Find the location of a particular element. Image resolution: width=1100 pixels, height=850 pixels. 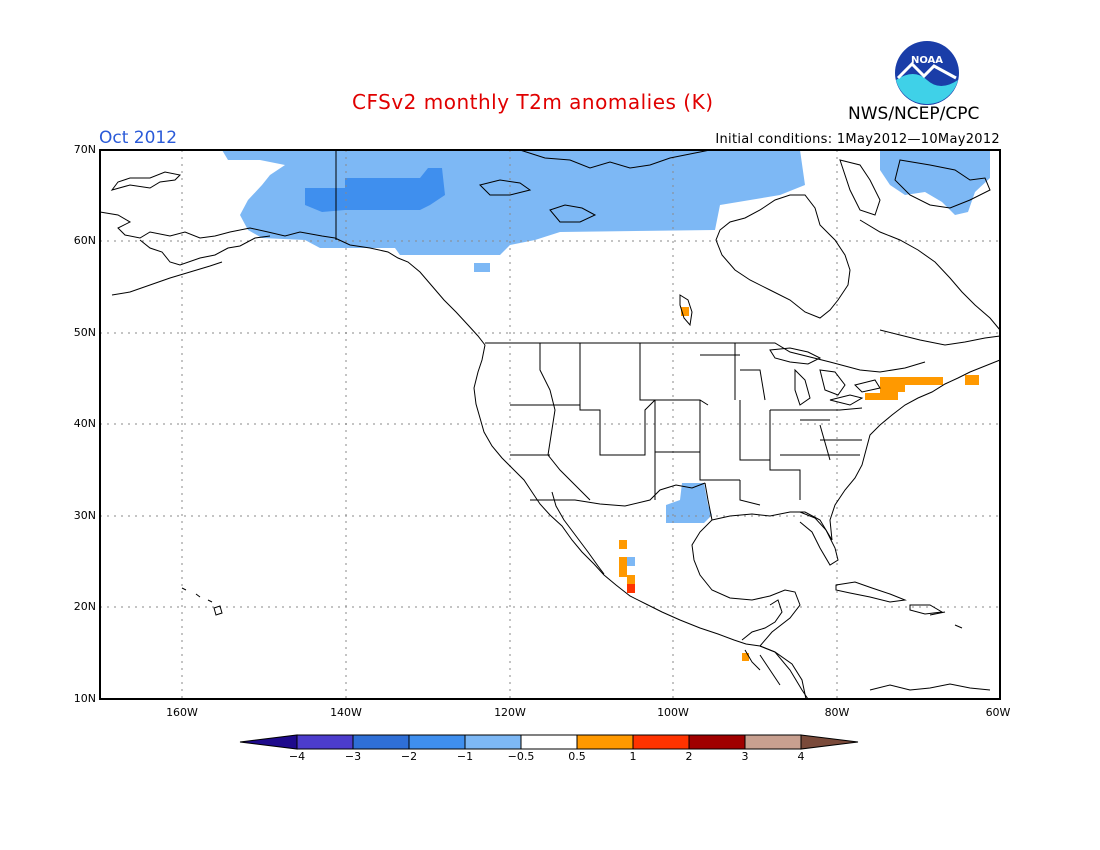

cold-anomaly-texas is located at coordinates (689, 503).